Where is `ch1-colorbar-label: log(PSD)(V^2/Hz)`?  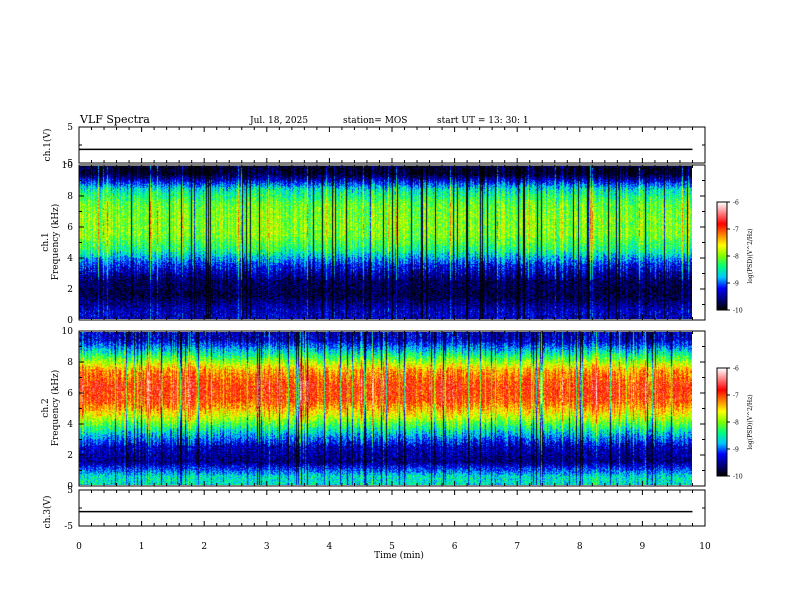
ch1-colorbar-label: log(PSD)(V^2/Hz) is located at coordinates (750, 255).